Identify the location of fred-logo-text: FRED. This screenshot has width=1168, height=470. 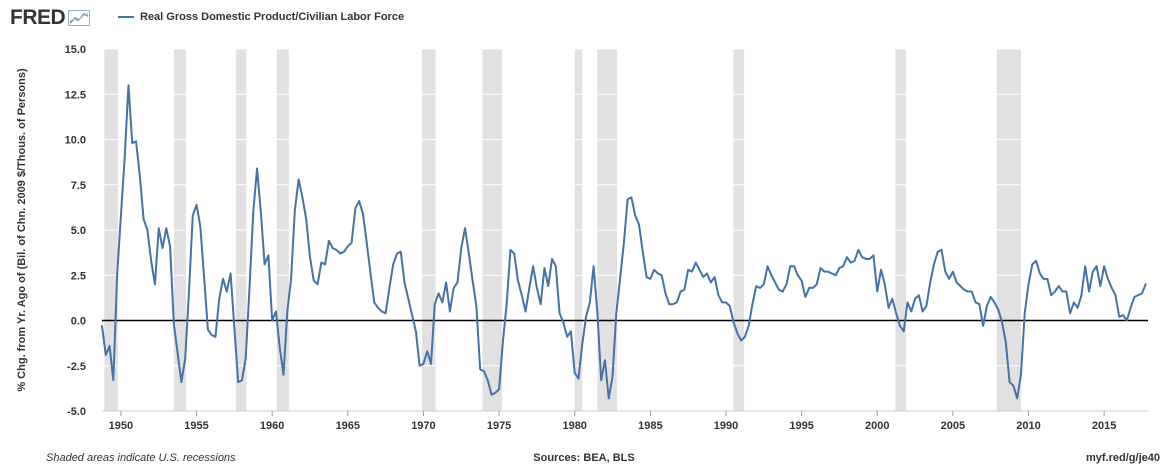
(38, 17).